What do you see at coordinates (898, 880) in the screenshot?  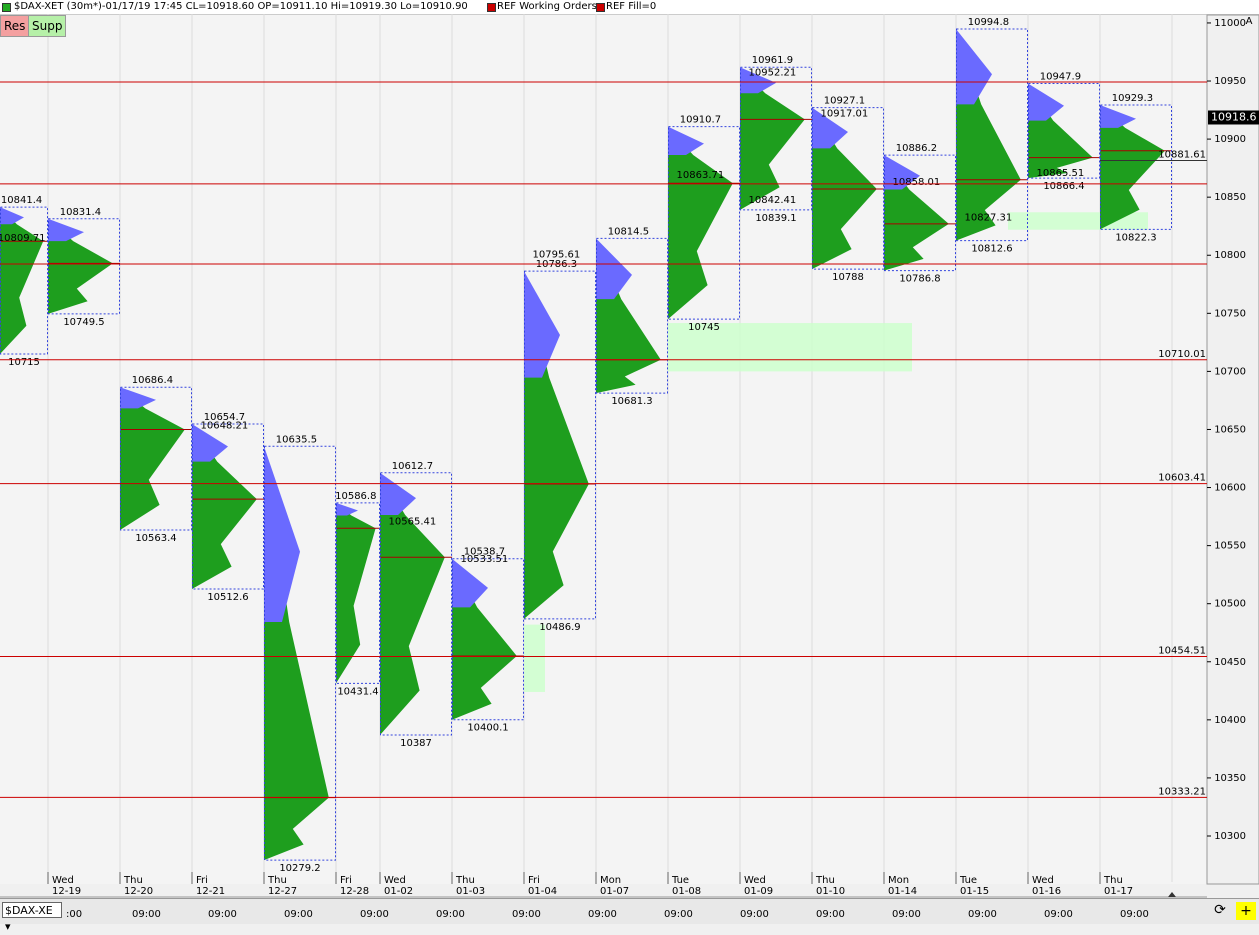 I see `x-day-name: Mon` at bounding box center [898, 880].